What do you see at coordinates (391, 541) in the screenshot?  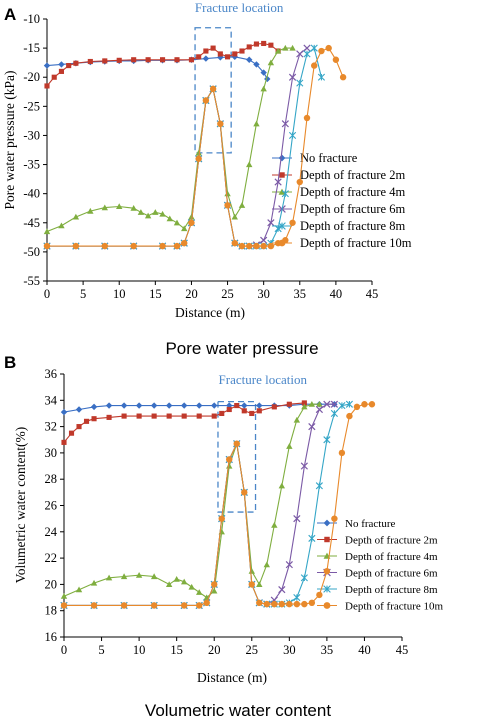 I see `legend-label: Depth of fracture 2m` at bounding box center [391, 541].